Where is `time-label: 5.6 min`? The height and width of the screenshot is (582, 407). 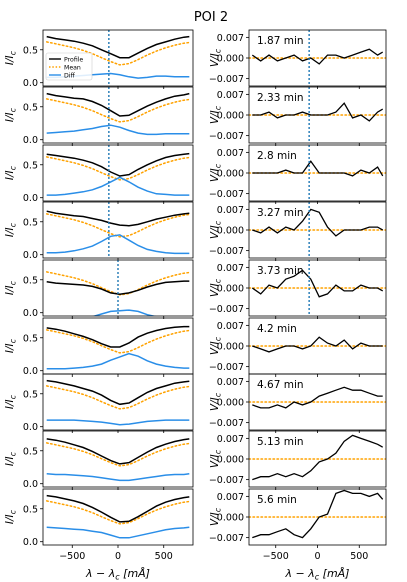
time-label: 5.6 min is located at coordinates (277, 500).